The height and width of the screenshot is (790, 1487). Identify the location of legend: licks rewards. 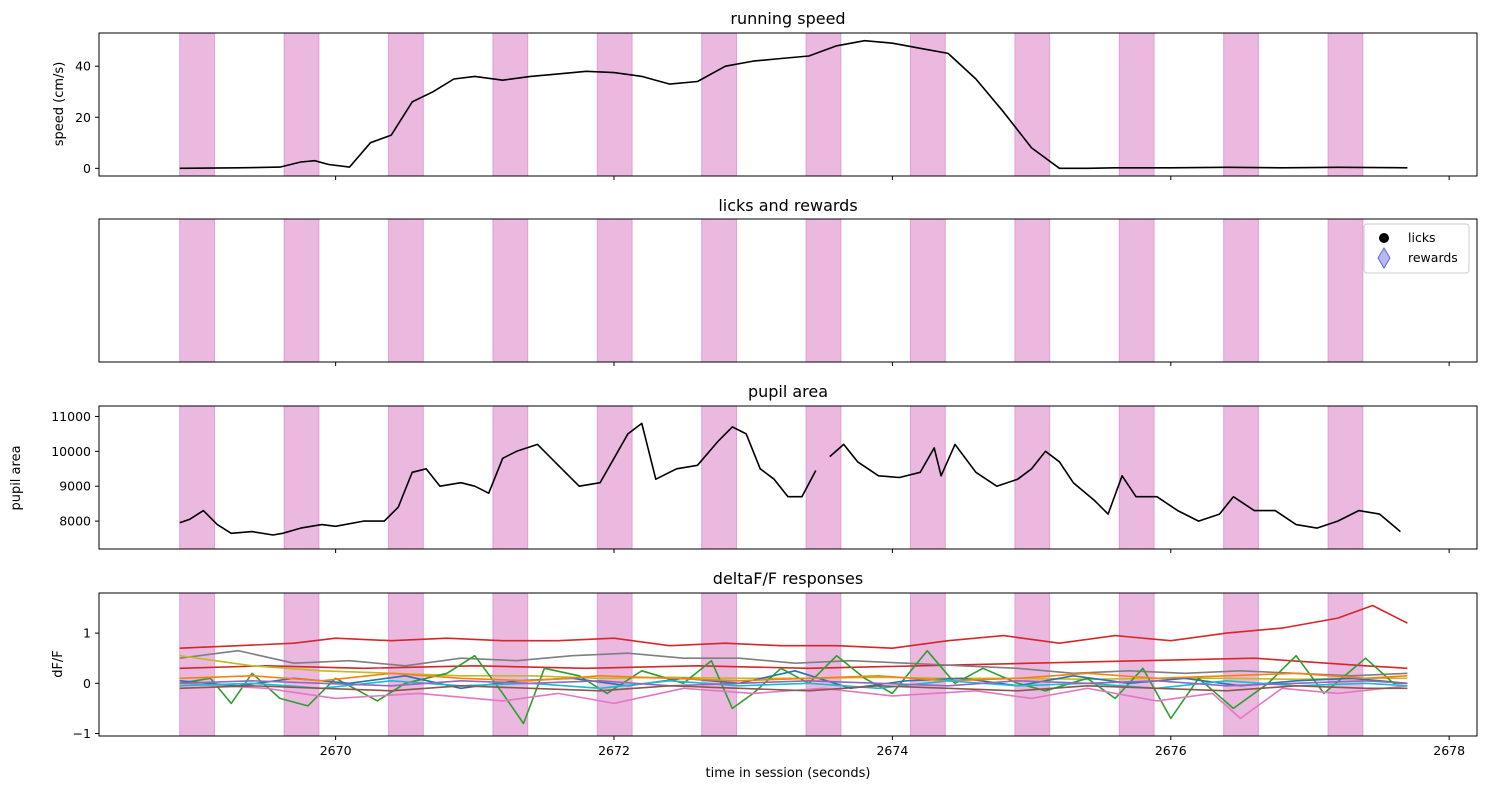
(1416, 248).